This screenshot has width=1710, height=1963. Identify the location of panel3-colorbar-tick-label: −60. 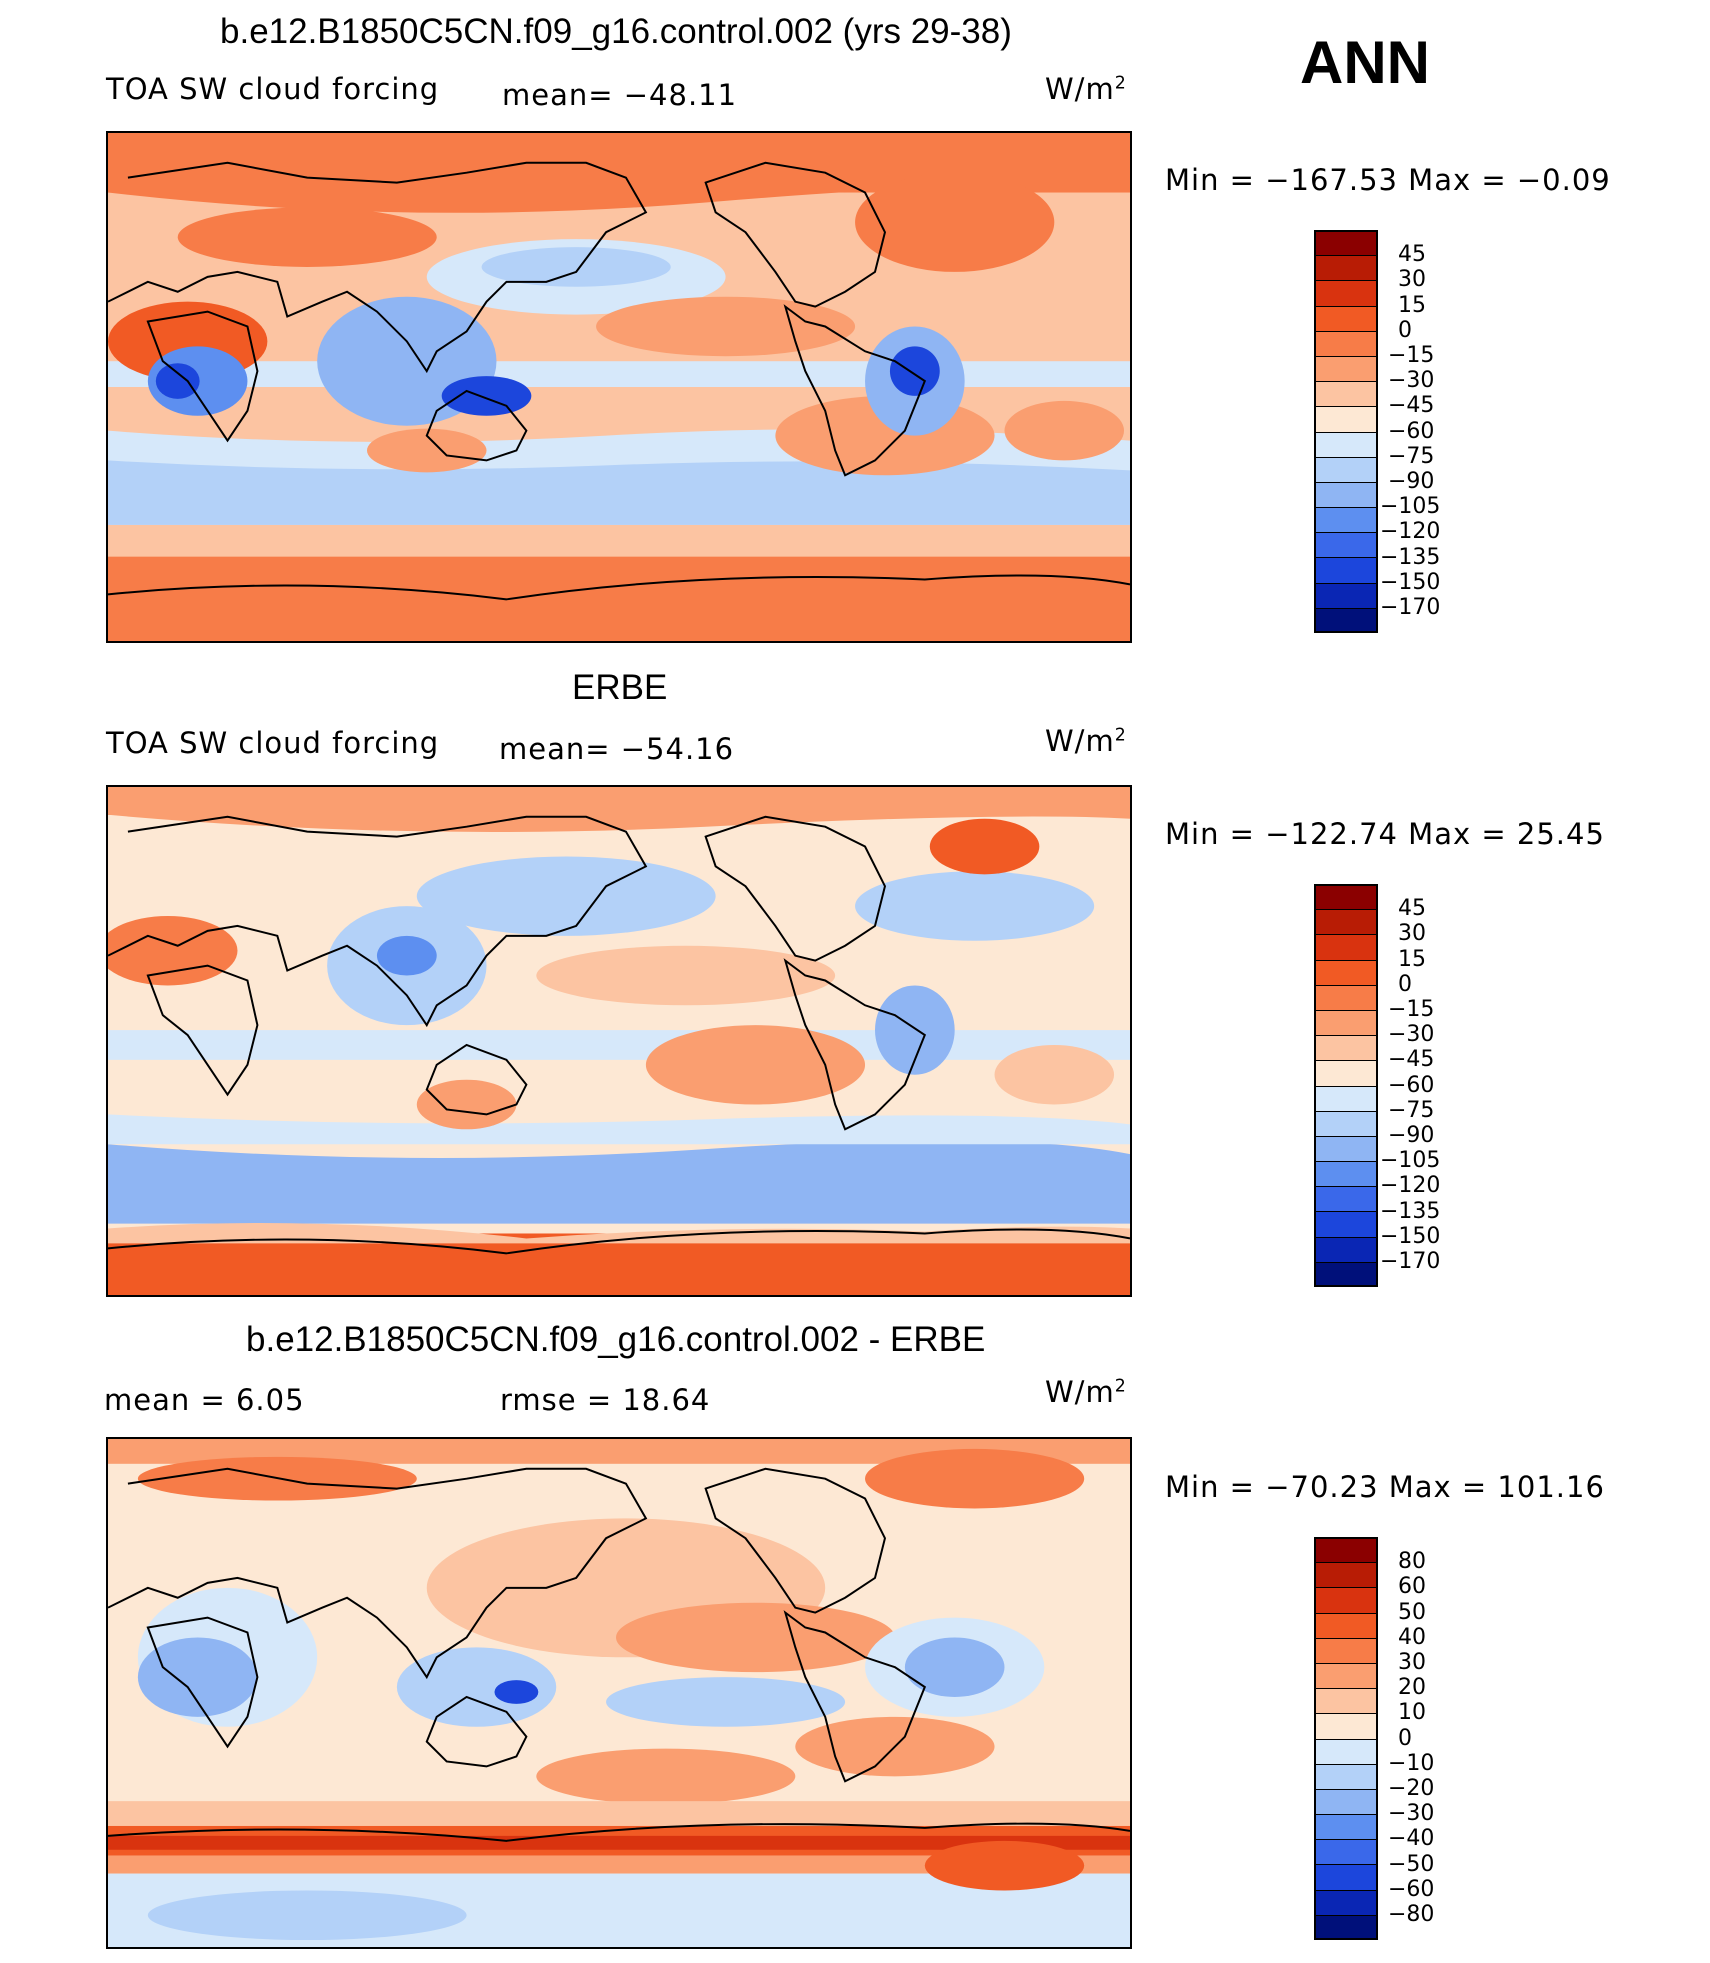
(1411, 1889).